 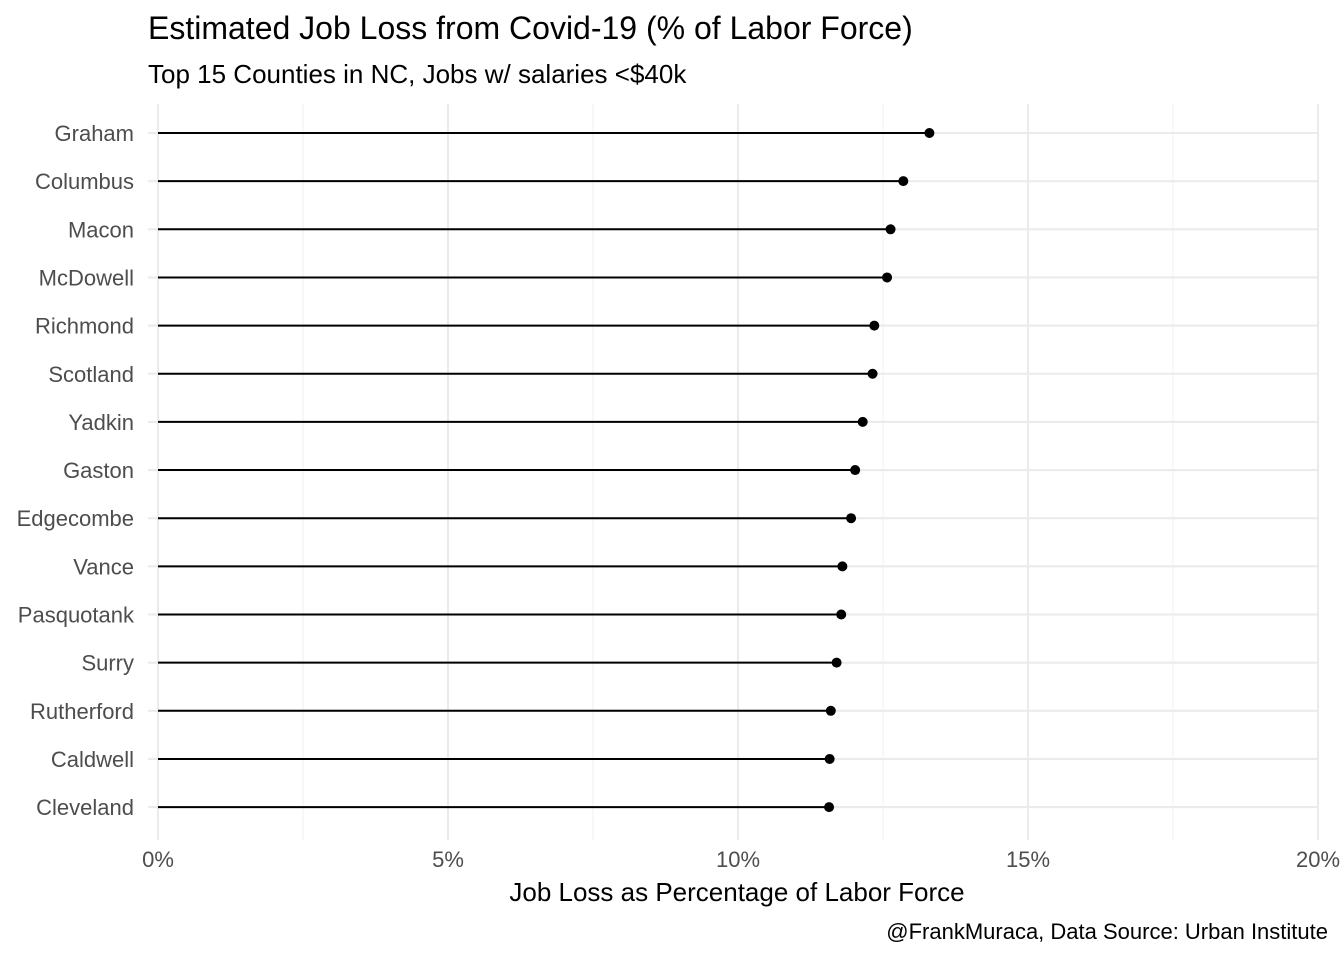 I want to click on y-tick-label: Caldwell, so click(x=92, y=759).